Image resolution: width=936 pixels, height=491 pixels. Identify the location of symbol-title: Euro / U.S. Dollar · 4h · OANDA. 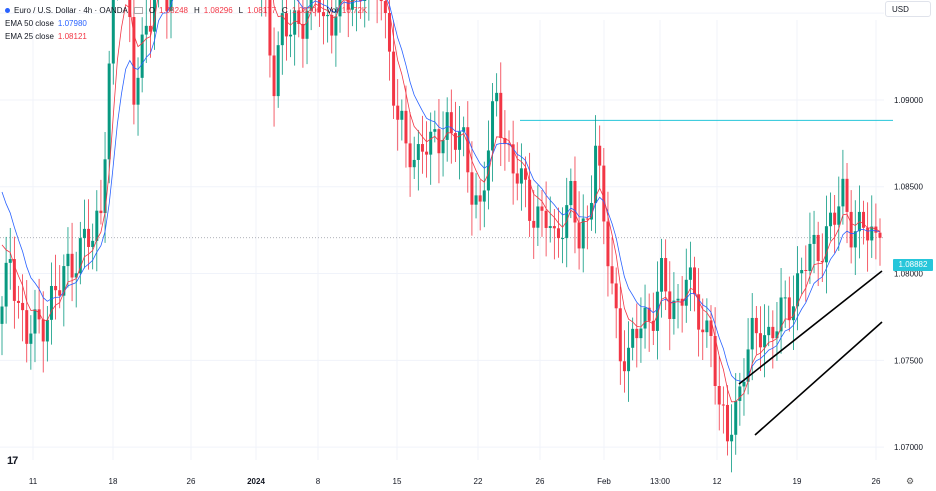
(71, 10).